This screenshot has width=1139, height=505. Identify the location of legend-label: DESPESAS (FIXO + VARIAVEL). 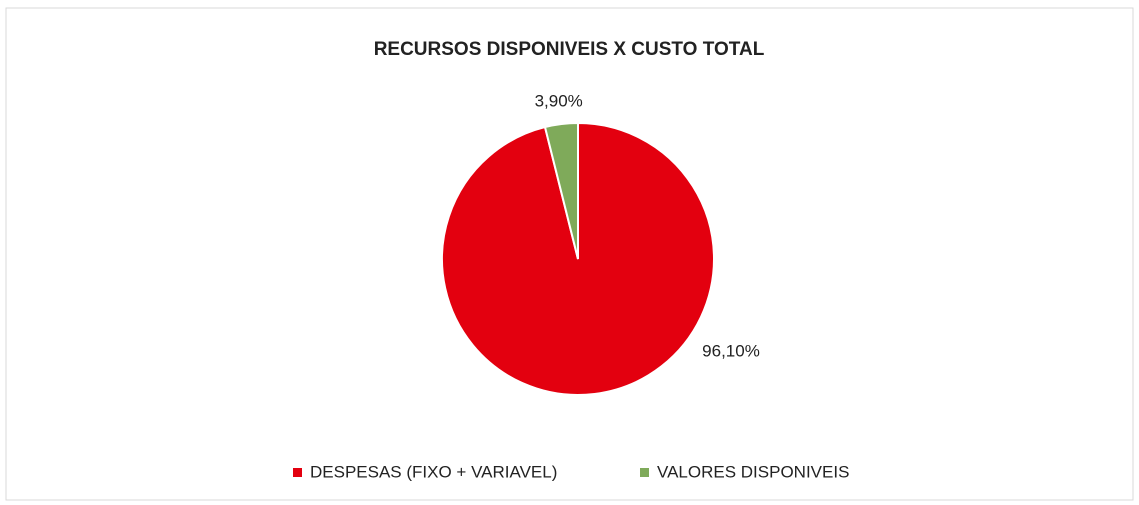
(433, 471).